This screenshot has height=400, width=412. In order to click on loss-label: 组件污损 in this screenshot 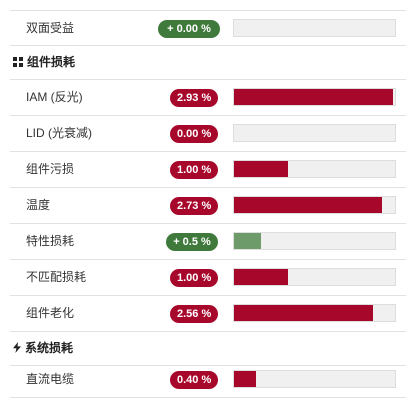, I will do `click(50, 169)`.